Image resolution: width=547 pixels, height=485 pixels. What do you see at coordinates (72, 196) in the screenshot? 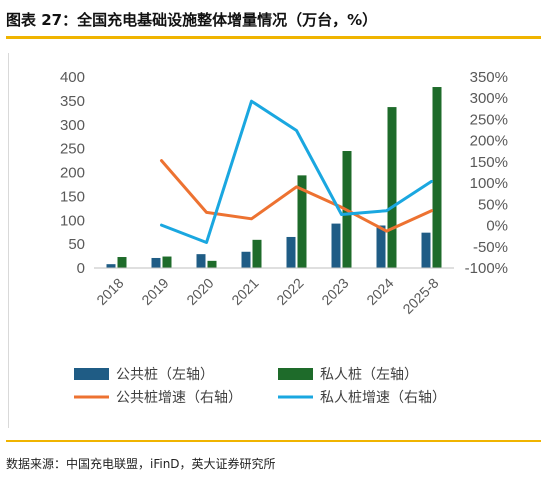
I see `y-left-tick-label: 150` at bounding box center [72, 196].